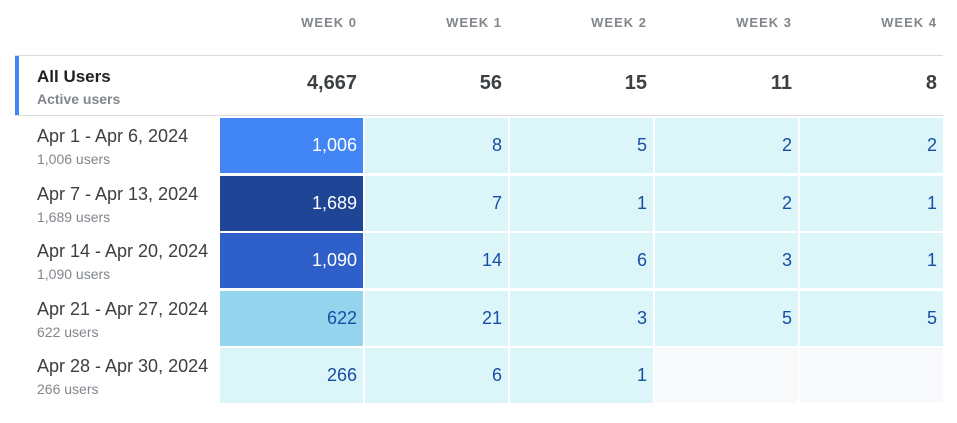  What do you see at coordinates (909, 22) in the screenshot?
I see `column-header-week-4: WEEK 4` at bounding box center [909, 22].